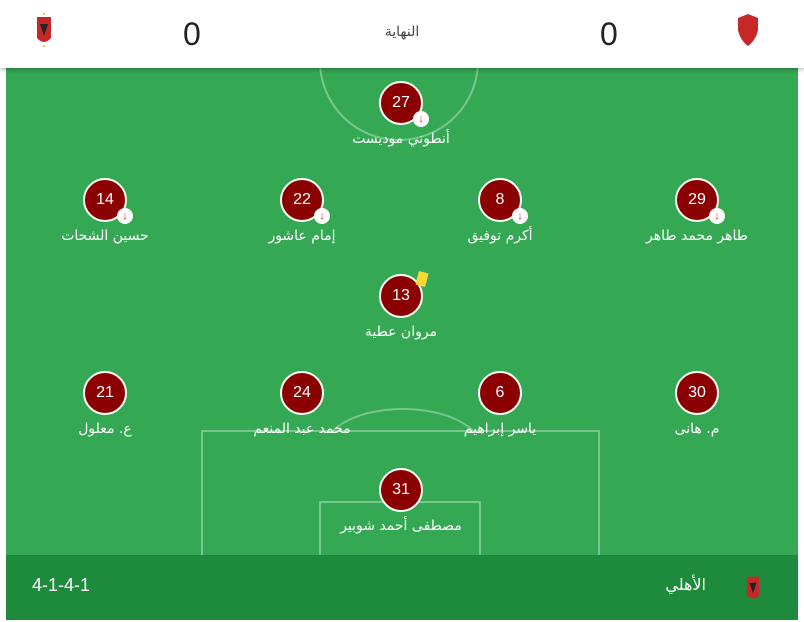  What do you see at coordinates (404, 294) in the screenshot?
I see `player-number: 13` at bounding box center [404, 294].